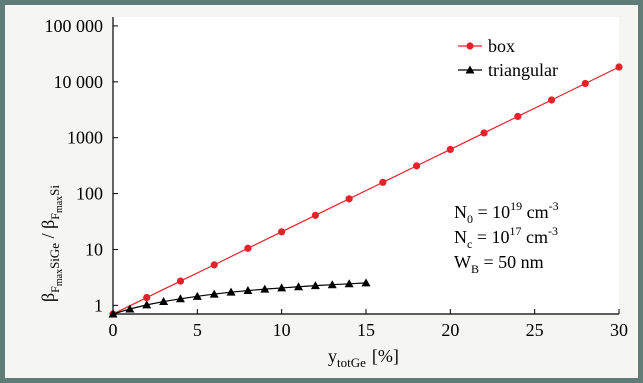 This screenshot has height=383, width=643. Describe the element at coordinates (469, 45) in the screenshot. I see `legend-box-marker` at that location.